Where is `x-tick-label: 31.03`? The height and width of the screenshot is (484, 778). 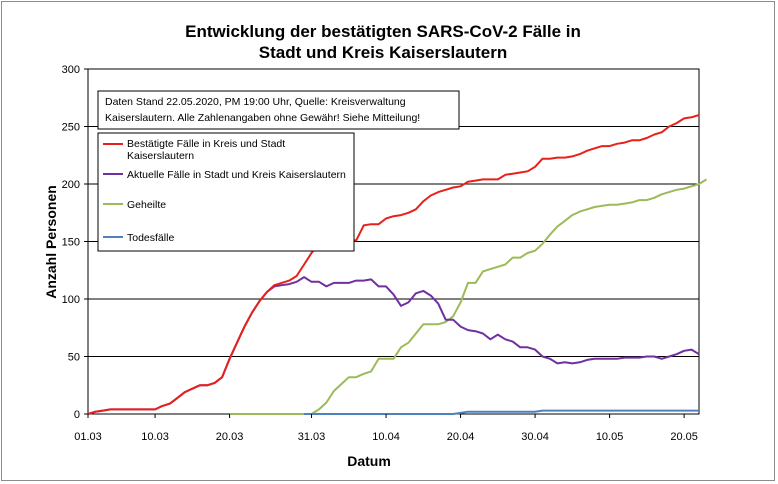
x-tick-label: 31.03 is located at coordinates (312, 437).